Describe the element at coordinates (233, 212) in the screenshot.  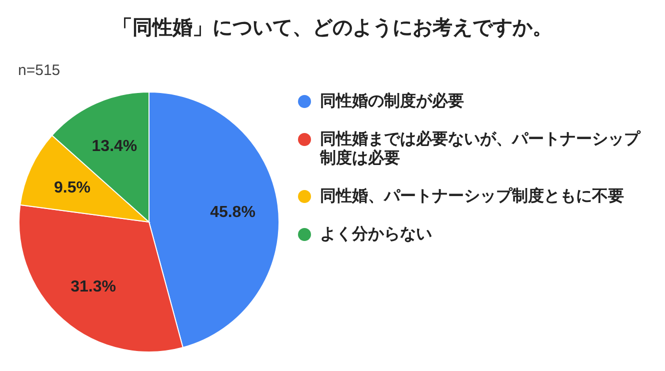
I see `data-label: 45.8%` at that location.